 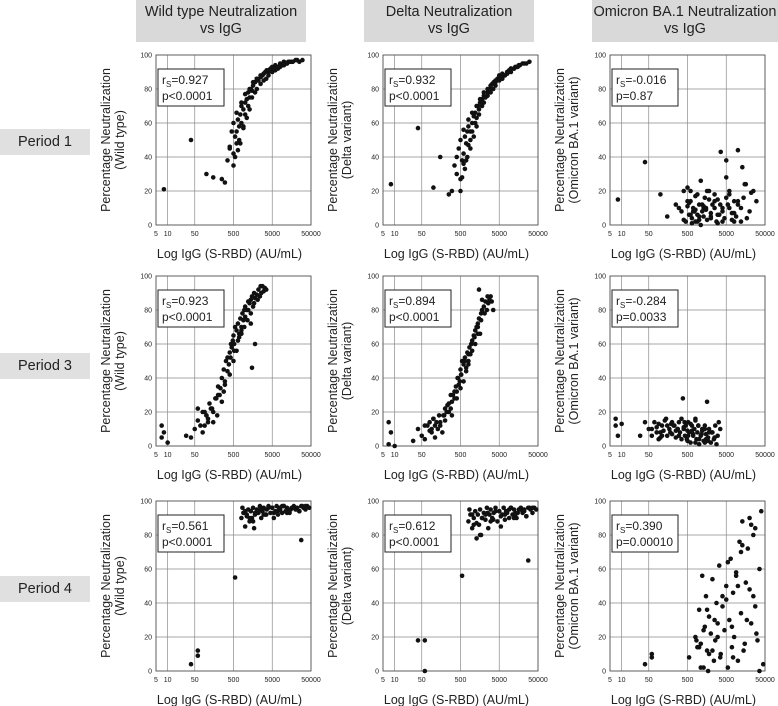 What do you see at coordinates (602, 158) in the screenshot?
I see `y-tick-label: 40` at bounding box center [602, 158].